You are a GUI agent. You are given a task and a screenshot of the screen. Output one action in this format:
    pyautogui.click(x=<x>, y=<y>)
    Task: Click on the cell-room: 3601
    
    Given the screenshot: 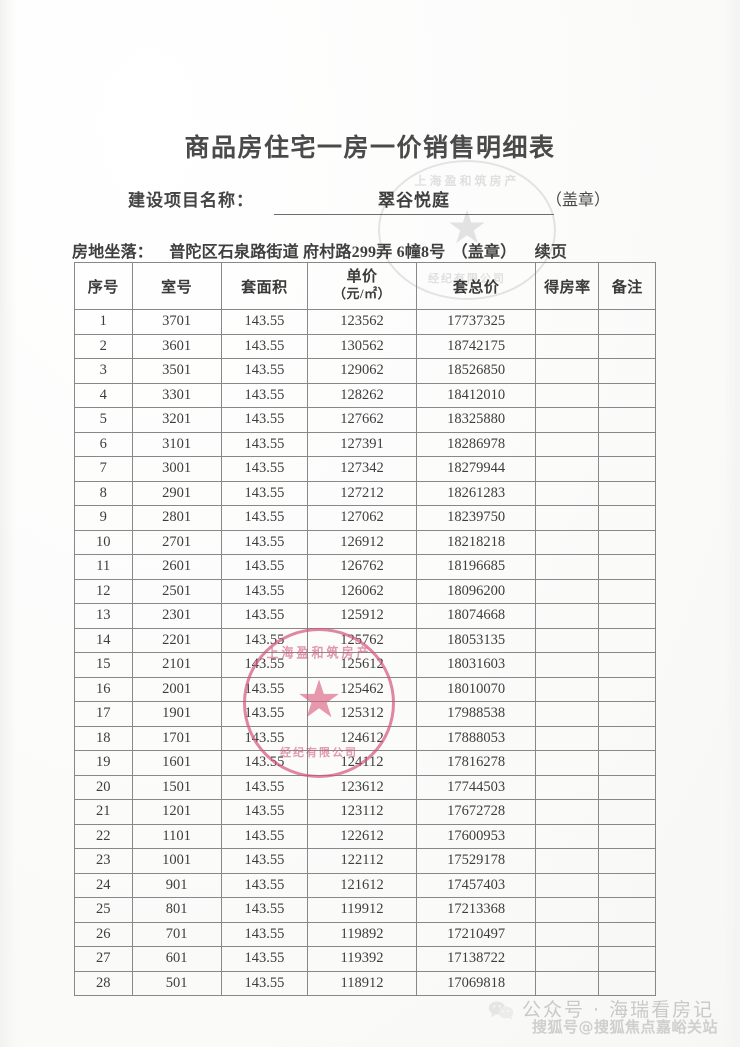 What is the action you would take?
    pyautogui.click(x=176, y=346)
    